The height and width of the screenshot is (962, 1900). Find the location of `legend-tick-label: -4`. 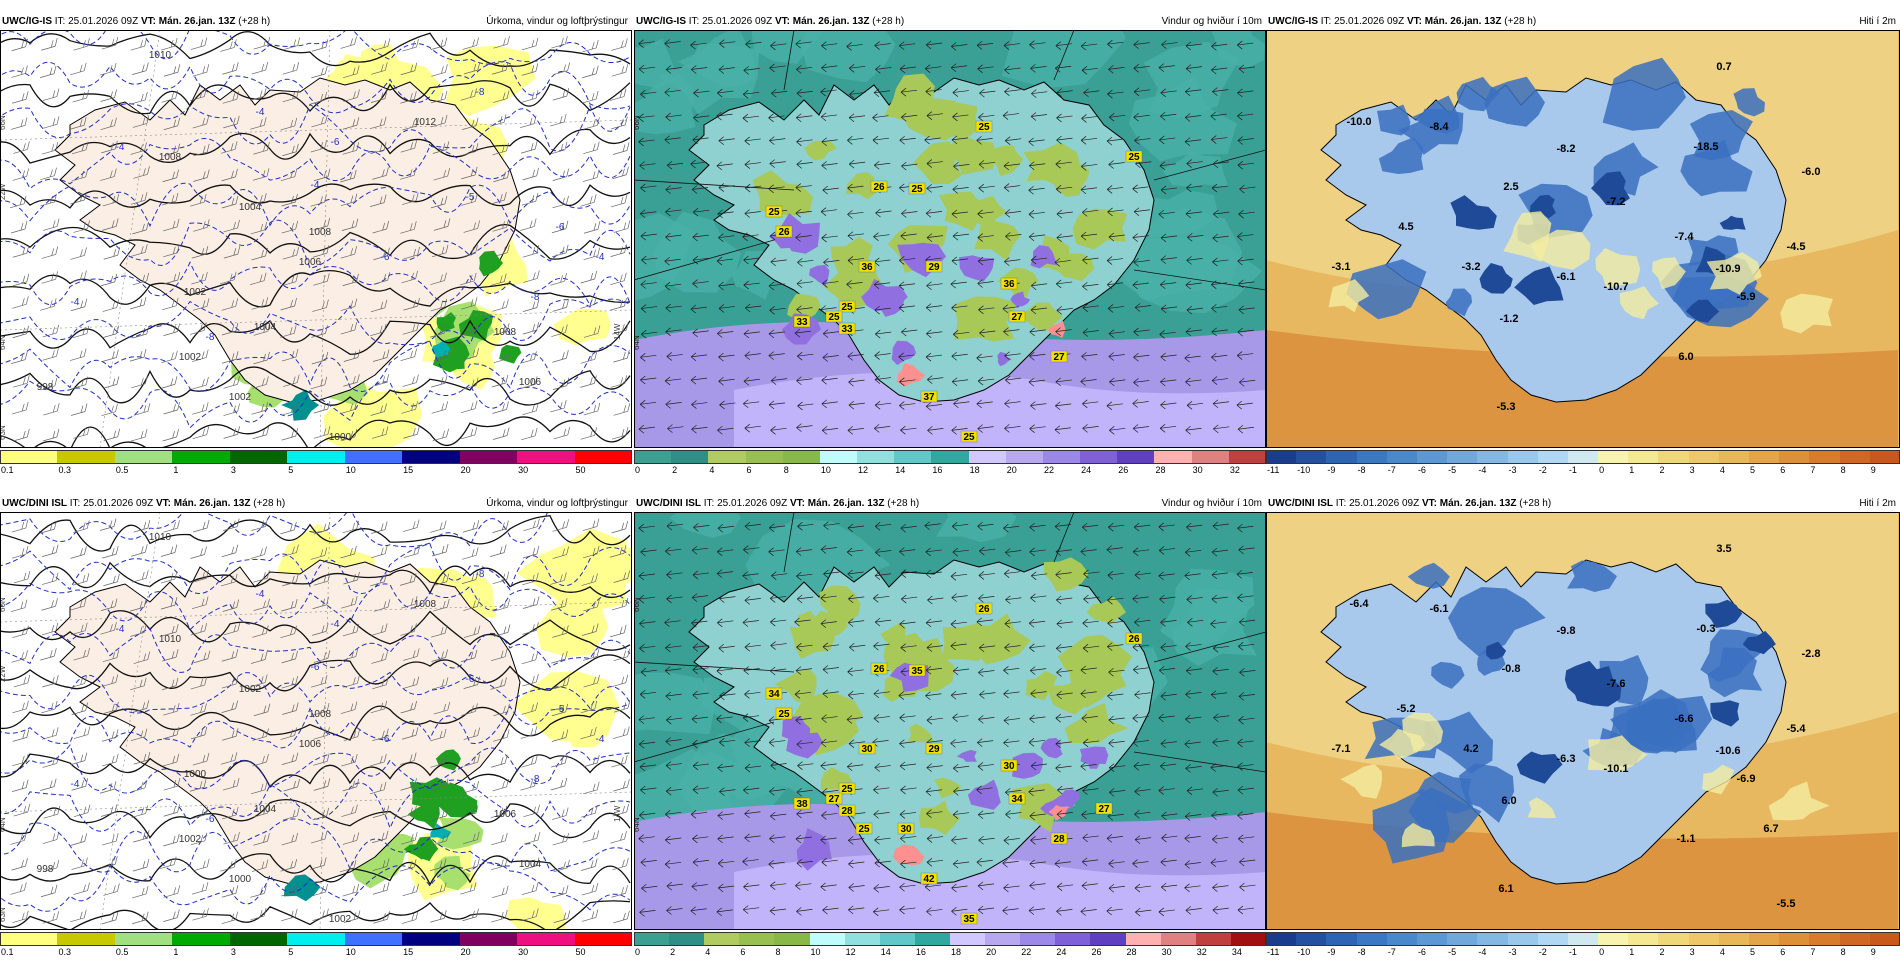

legend-tick-label: -4 is located at coordinates (1482, 952).